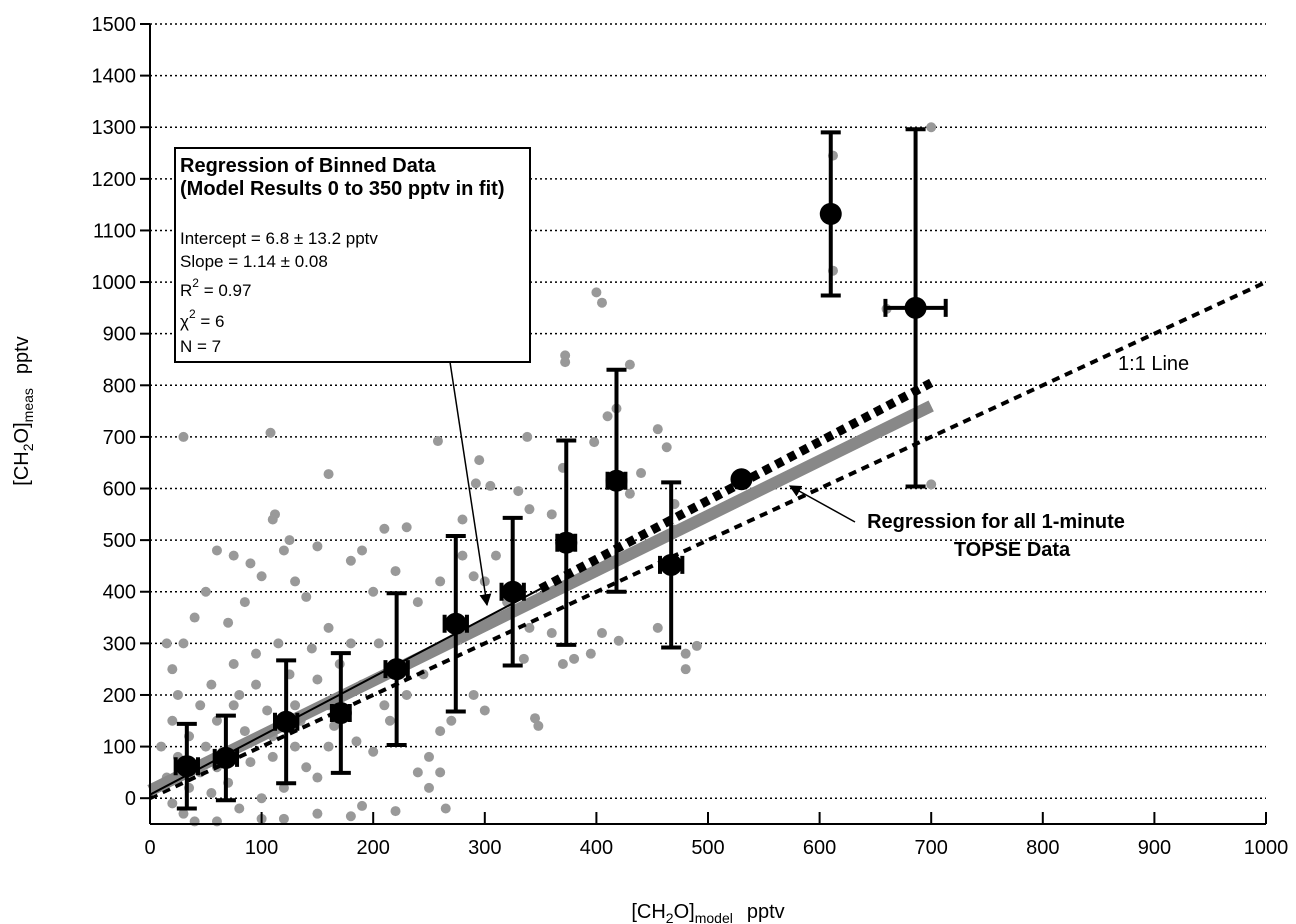  What do you see at coordinates (648, 912) in the screenshot?
I see `x-axis-label-part: [CH` at bounding box center [648, 912].